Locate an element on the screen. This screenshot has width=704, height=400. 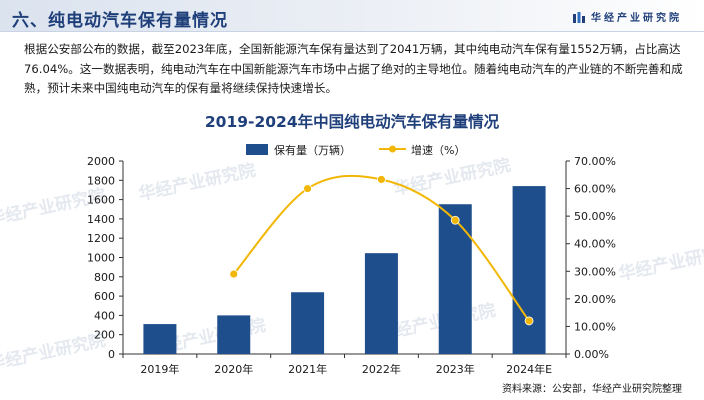
y-left-tick-label: 800 is located at coordinates (104, 277).